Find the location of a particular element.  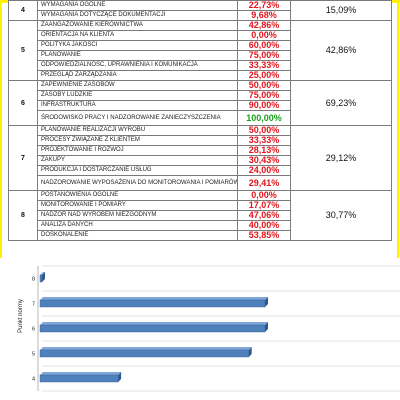

chart-category-label: 6 is located at coordinates (33, 330).